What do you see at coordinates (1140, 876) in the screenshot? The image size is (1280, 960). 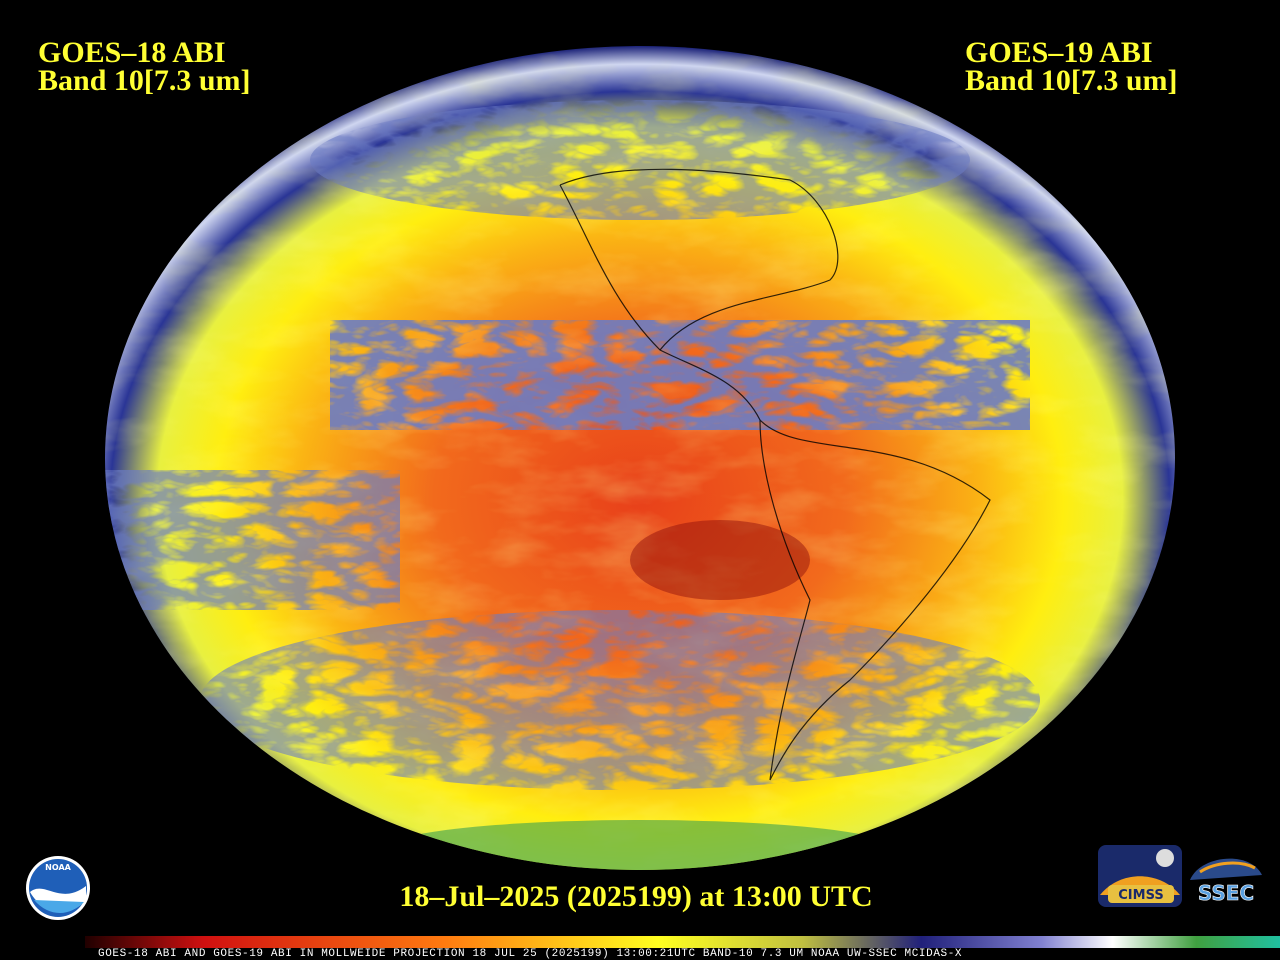 I see `cimss-logo: CIMSS` at bounding box center [1140, 876].